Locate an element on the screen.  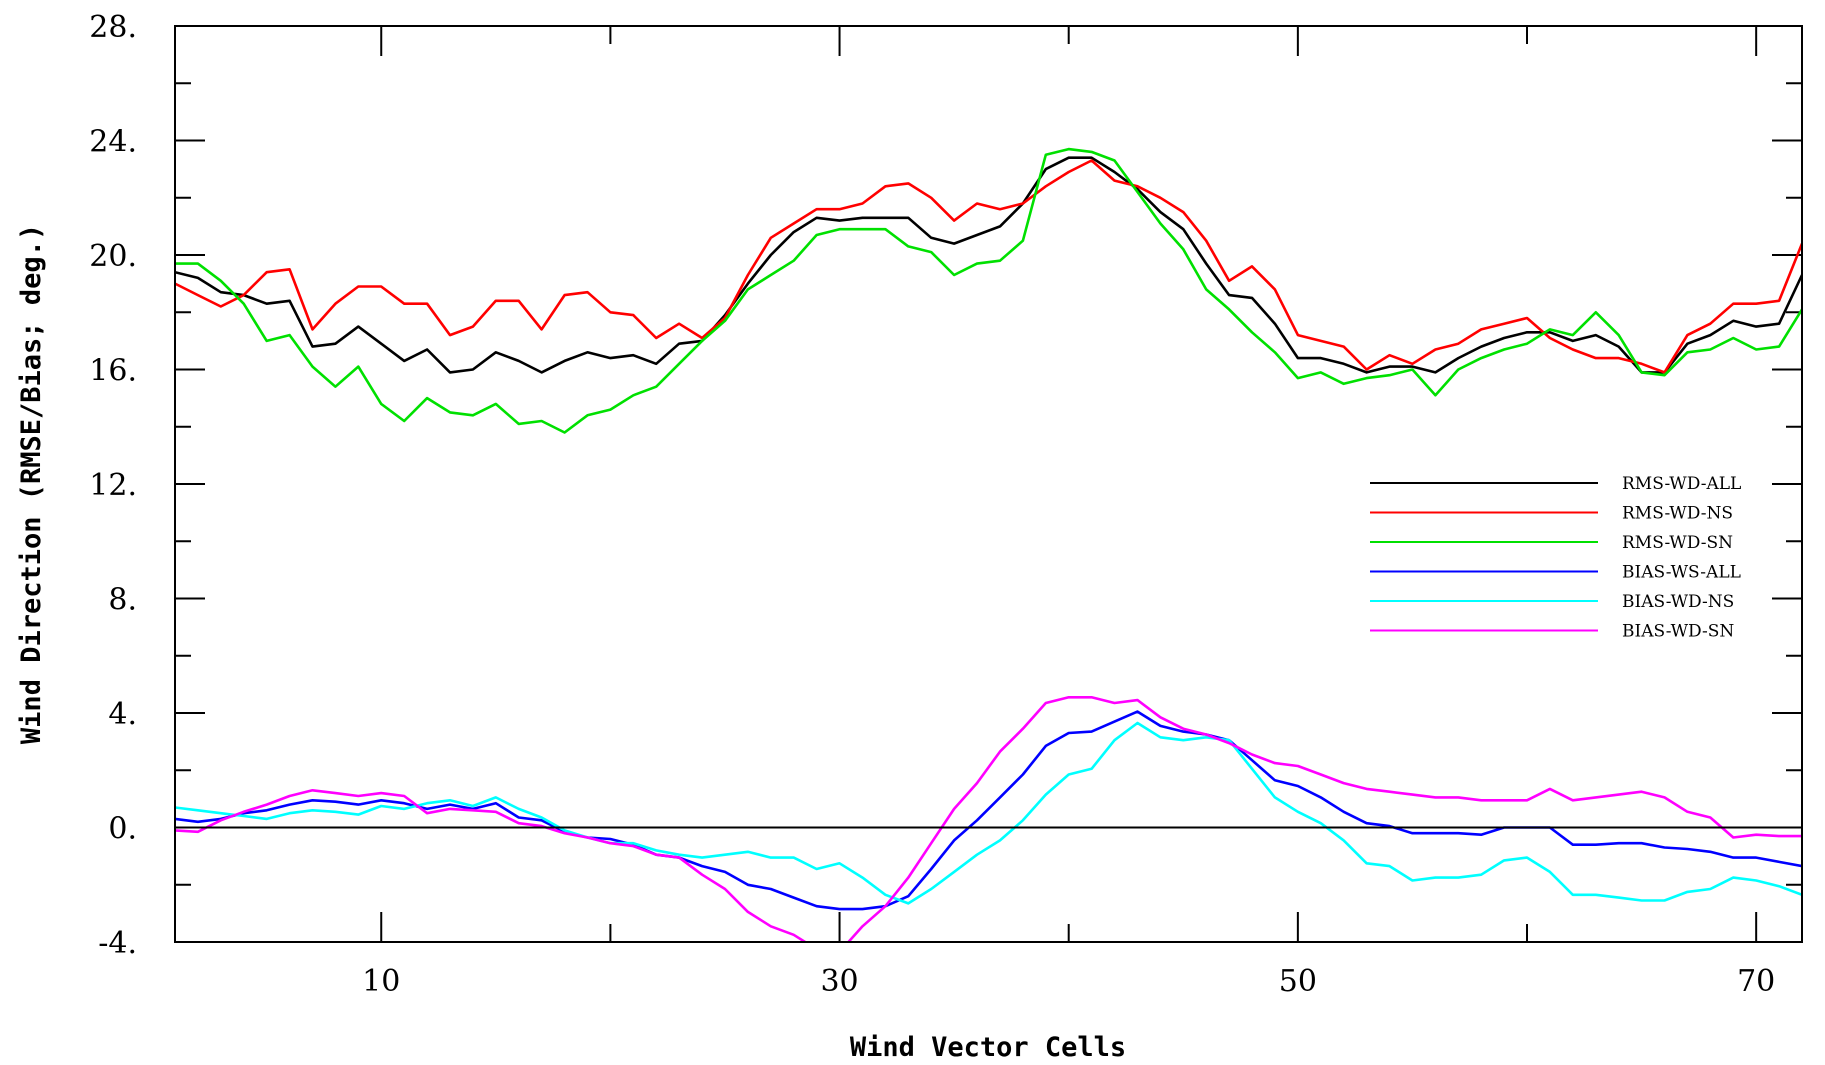
legend-label-rms-wd-sn: RMS-WD-SN is located at coordinates (1677, 543).